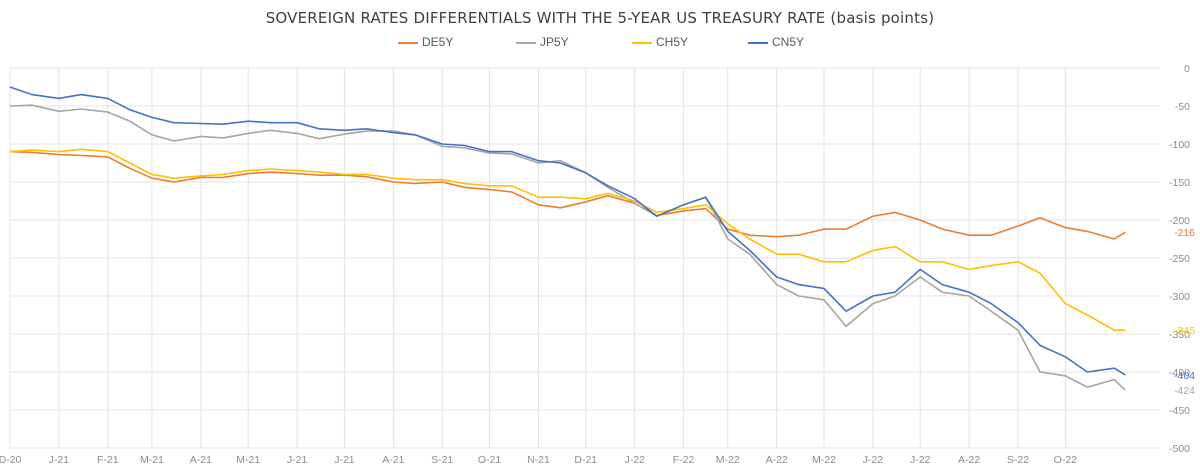 This screenshot has width=1200, height=472. Describe the element at coordinates (1018, 460) in the screenshot. I see `x-tick-label: S-22` at that location.